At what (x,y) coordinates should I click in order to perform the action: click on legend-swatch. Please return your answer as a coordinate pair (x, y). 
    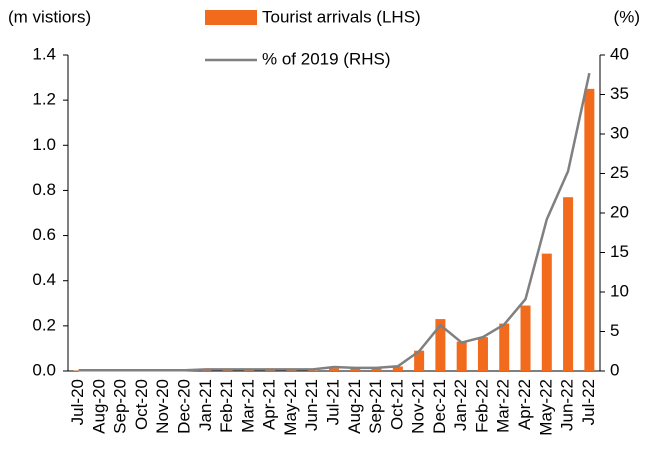
    Looking at the image, I should click on (231, 17).